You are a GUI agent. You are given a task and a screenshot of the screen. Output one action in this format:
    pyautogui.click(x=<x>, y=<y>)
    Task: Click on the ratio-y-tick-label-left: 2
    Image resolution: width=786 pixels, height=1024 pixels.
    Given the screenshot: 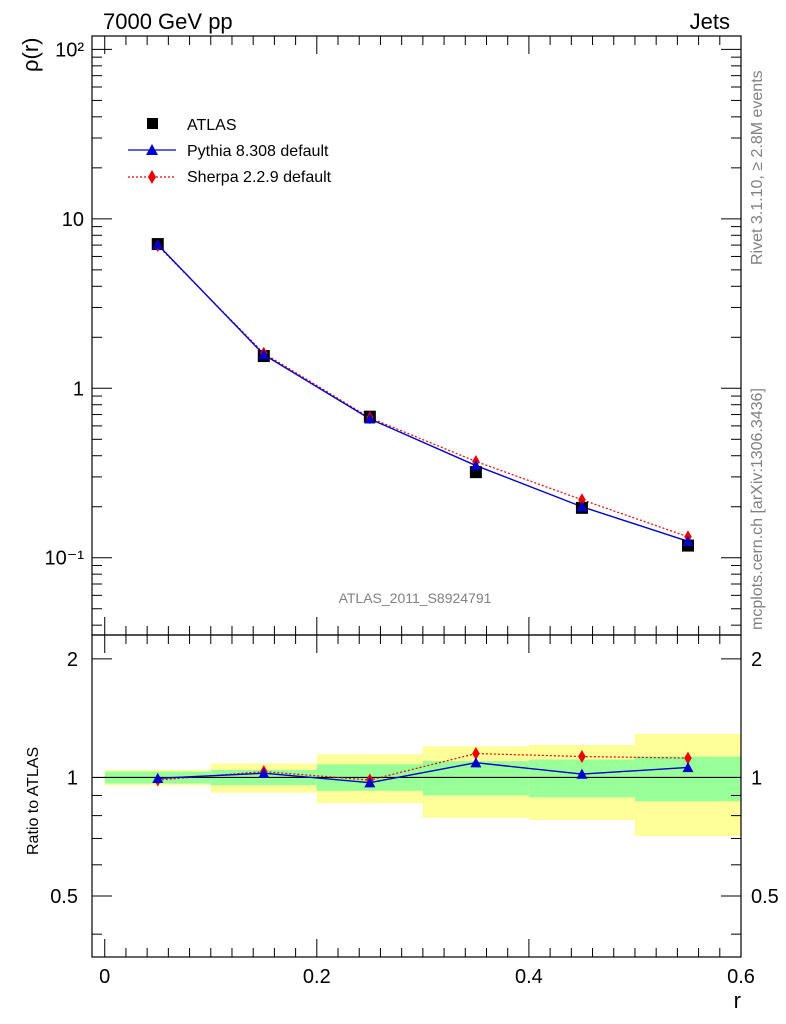 What is the action you would take?
    pyautogui.click(x=72, y=660)
    